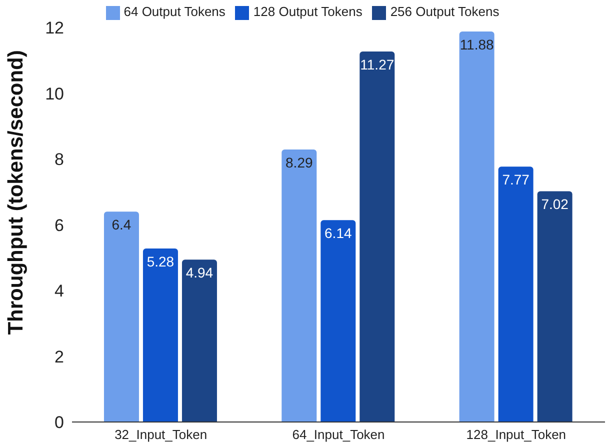 This screenshot has width=609, height=448. Describe the element at coordinates (307, 11) in the screenshot. I see `legend-label: 128 Output Tokens` at that location.